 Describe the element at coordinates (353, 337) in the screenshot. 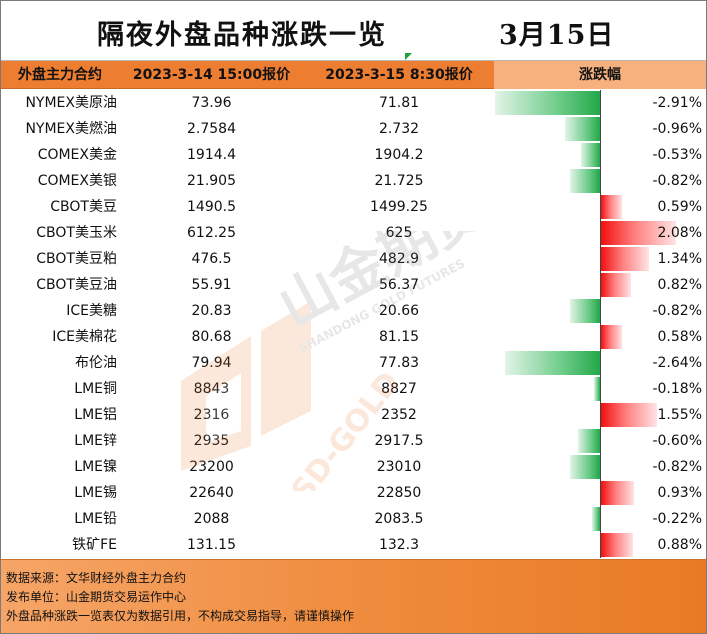

I see `table-row: ICE美棉花 80.68 81.15 0.58%` at that location.